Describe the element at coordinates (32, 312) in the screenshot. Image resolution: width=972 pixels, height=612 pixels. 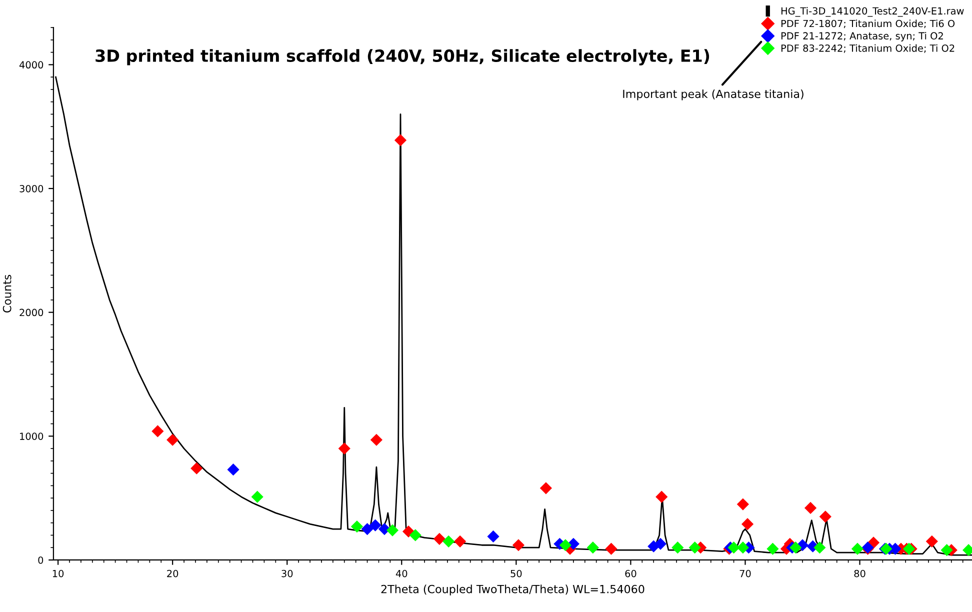
I see `y-tick-label: 2000` at that location.